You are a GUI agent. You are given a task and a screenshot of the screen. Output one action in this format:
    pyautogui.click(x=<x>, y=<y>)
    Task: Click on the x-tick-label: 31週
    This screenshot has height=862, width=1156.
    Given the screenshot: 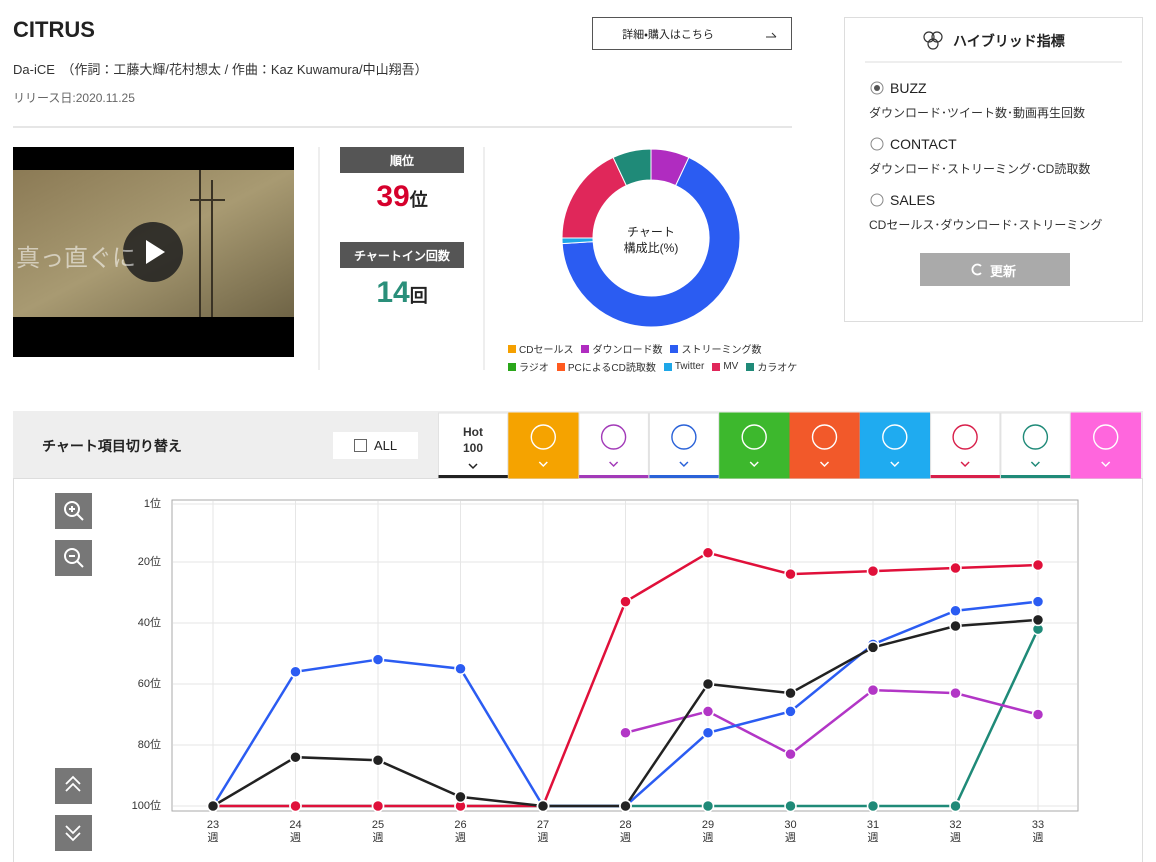 What is the action you would take?
    pyautogui.click(x=873, y=831)
    